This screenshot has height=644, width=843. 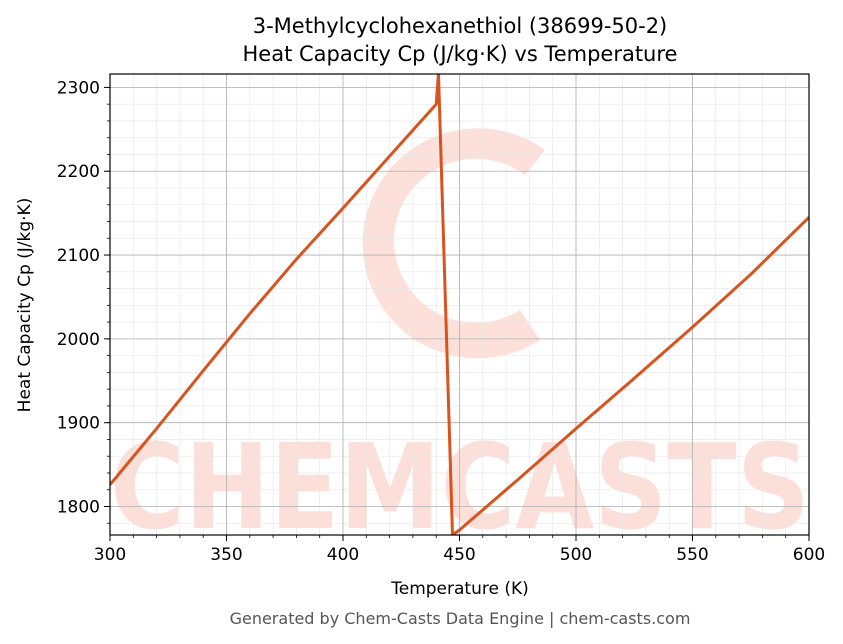 What do you see at coordinates (78, 508) in the screenshot?
I see `y-tick-label: 1800` at bounding box center [78, 508].